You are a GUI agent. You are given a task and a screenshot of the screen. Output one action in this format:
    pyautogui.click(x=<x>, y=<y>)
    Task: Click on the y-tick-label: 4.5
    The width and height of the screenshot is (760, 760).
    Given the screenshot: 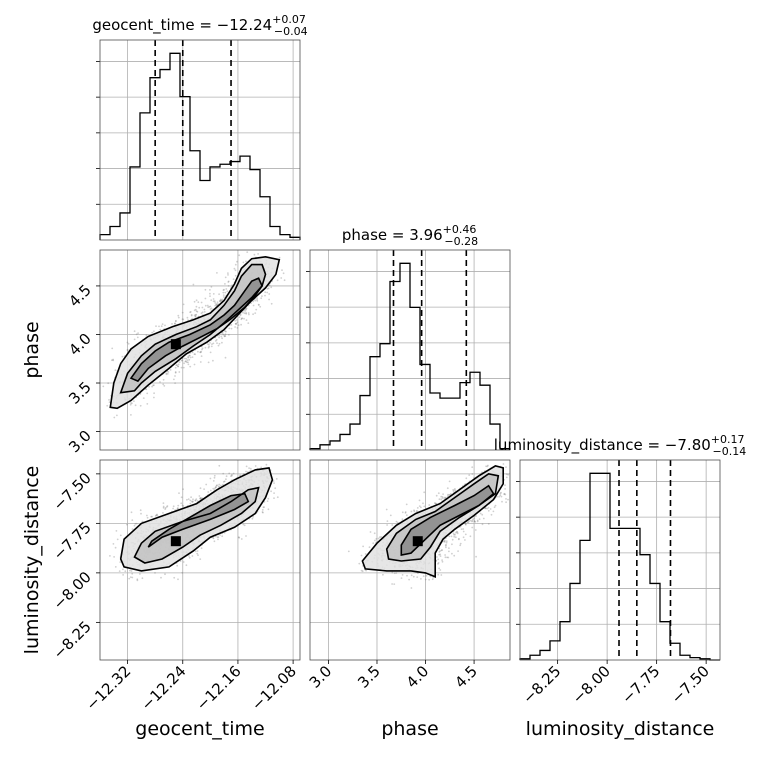 What is the action you would take?
    pyautogui.click(x=80, y=296)
    